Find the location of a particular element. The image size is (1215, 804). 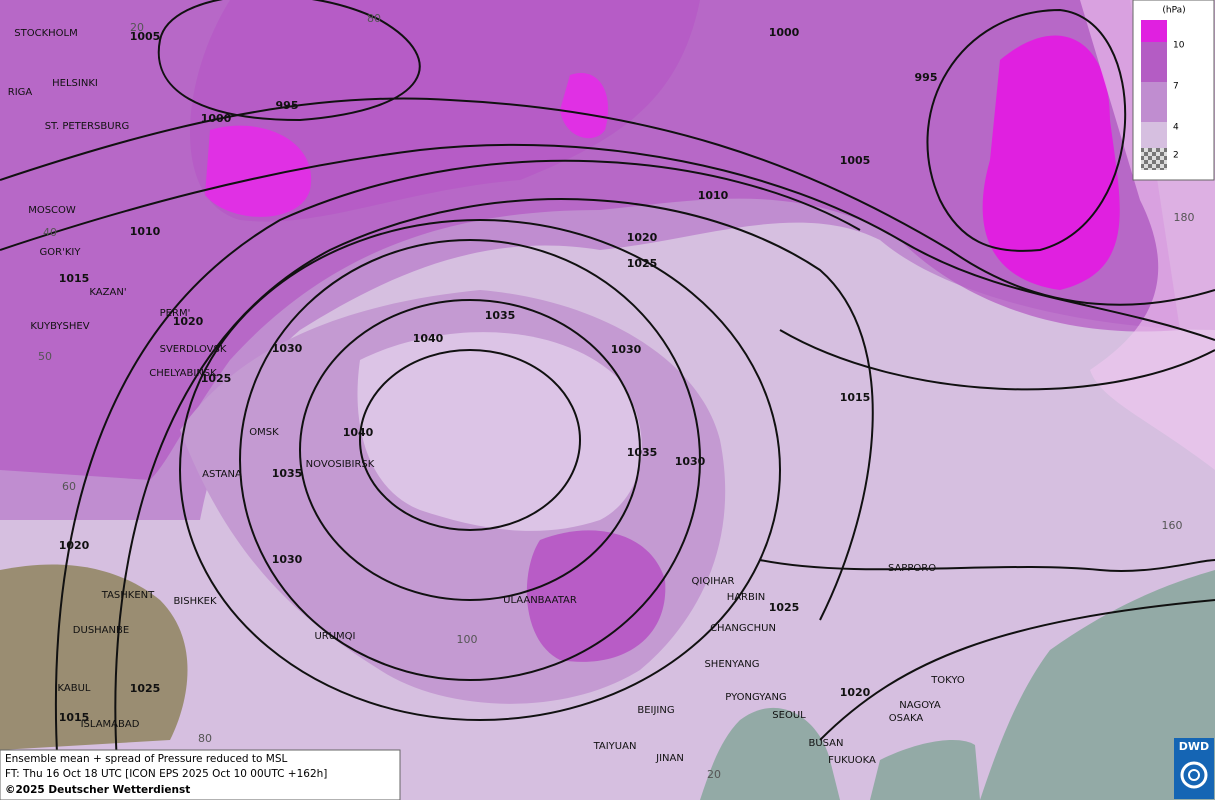

graticule-label: 40 is located at coordinates (50, 232).